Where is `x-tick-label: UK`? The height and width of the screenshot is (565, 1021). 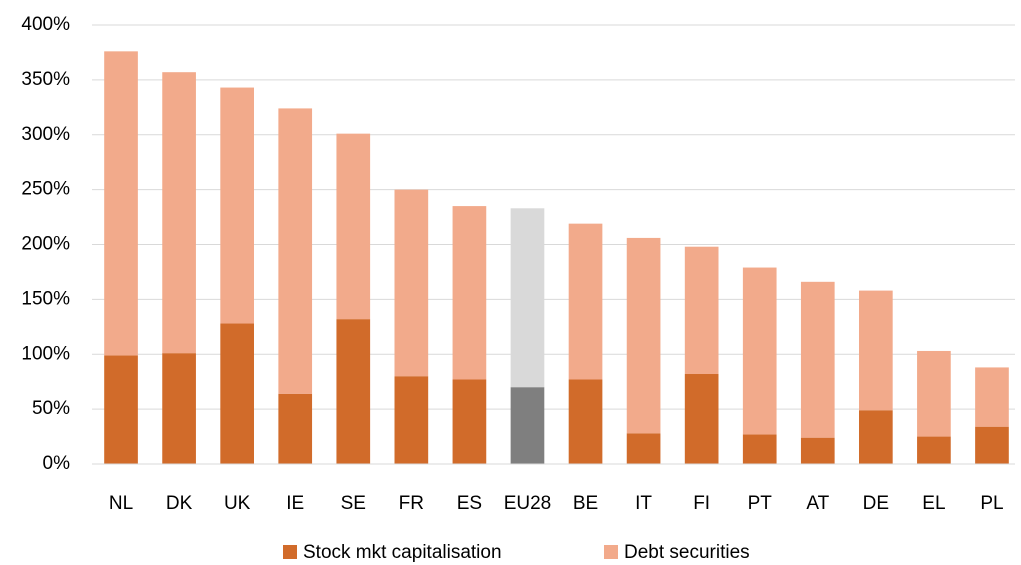
x-tick-label: UK is located at coordinates (237, 503).